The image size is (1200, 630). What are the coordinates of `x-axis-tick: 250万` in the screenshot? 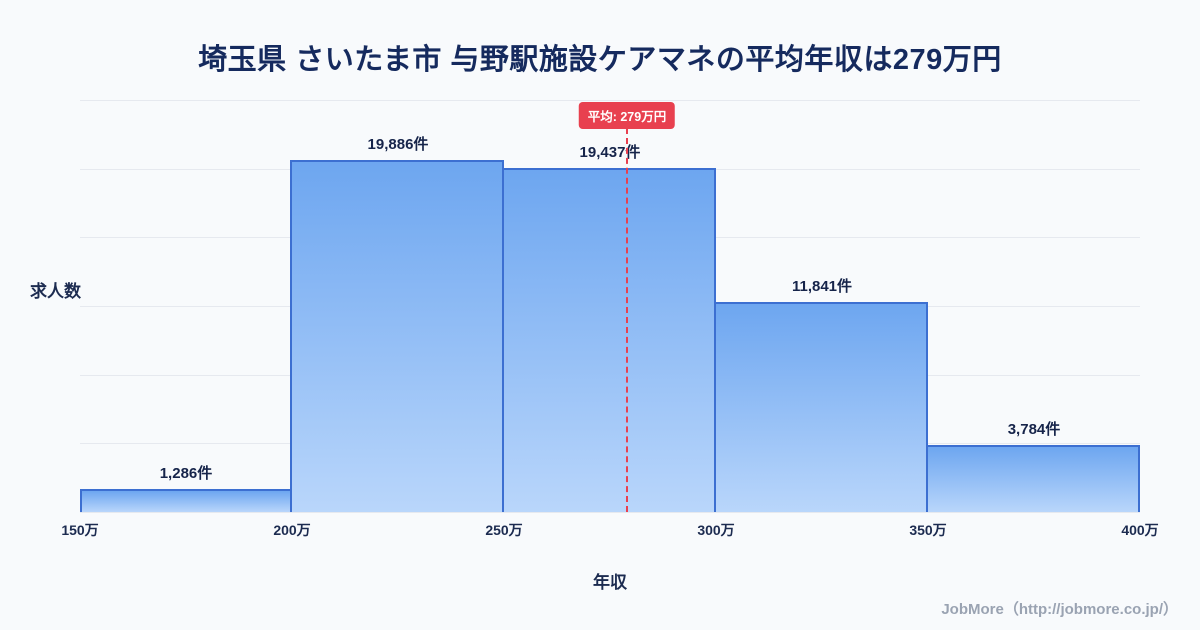 It's located at (504, 530).